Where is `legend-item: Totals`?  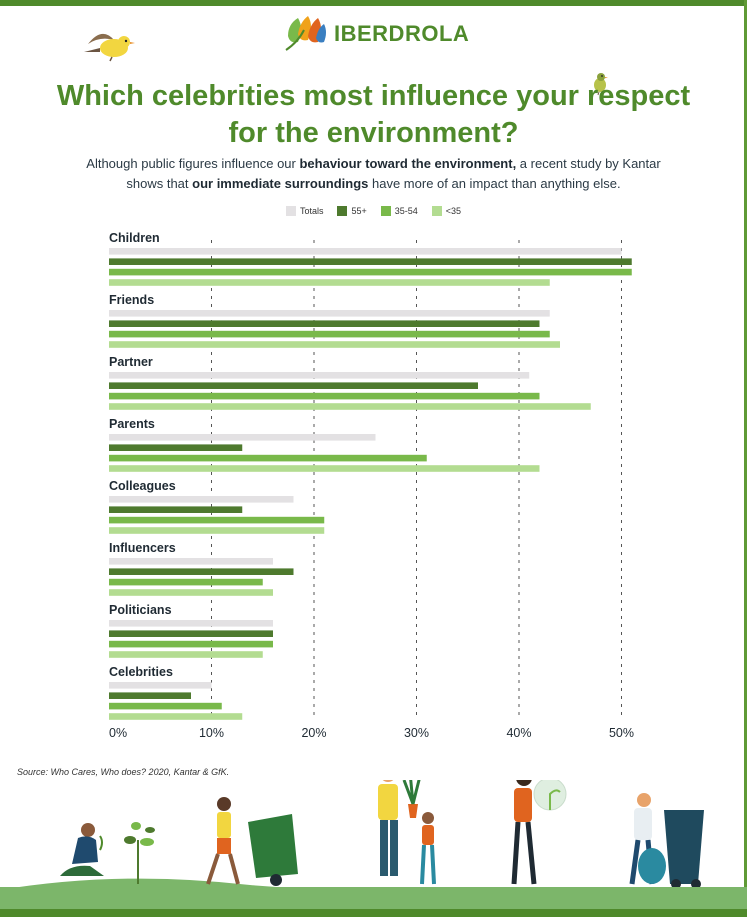
legend-item: Totals is located at coordinates (304, 211).